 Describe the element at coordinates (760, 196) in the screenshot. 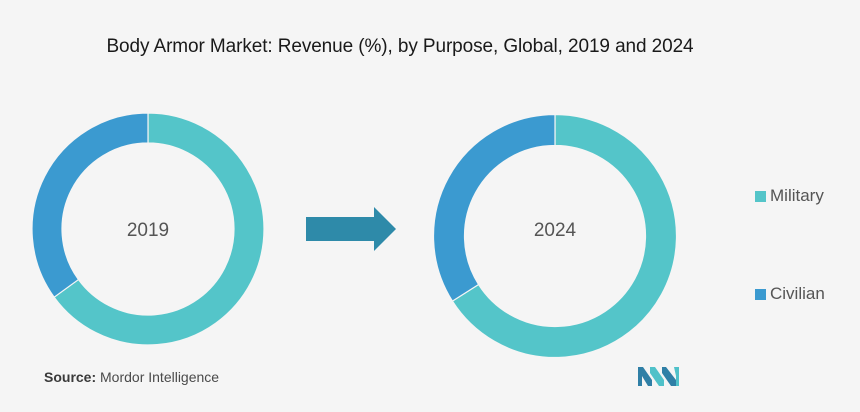

I see `legend-swatch-military` at that location.